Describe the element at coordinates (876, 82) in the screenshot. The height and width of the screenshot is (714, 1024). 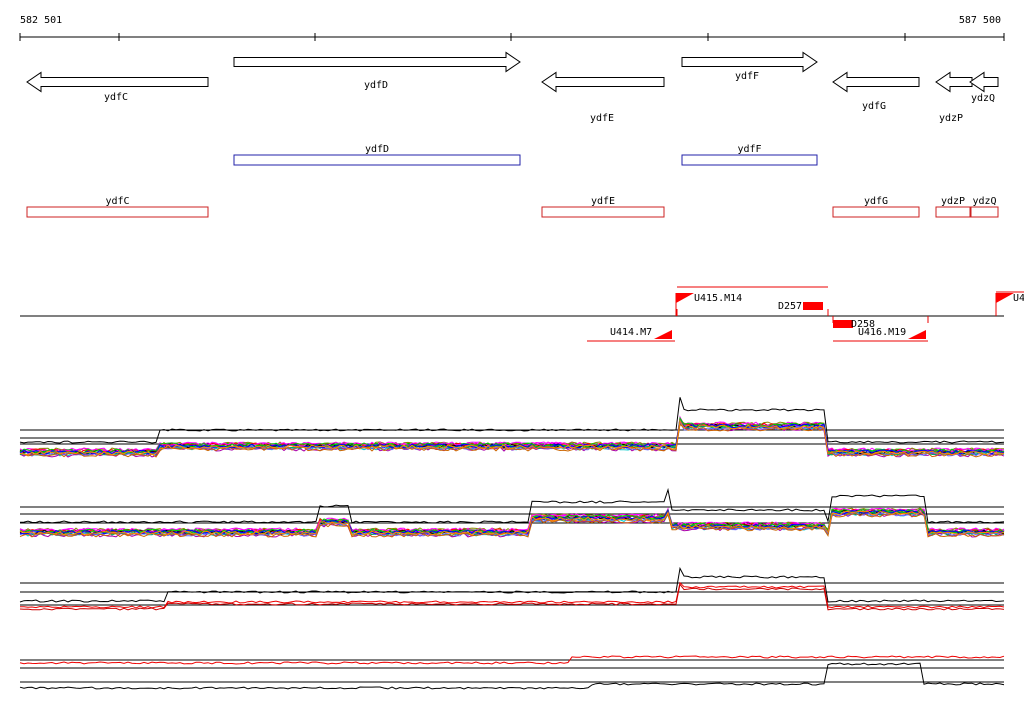
I see `gene-arrow-ydfG` at that location.